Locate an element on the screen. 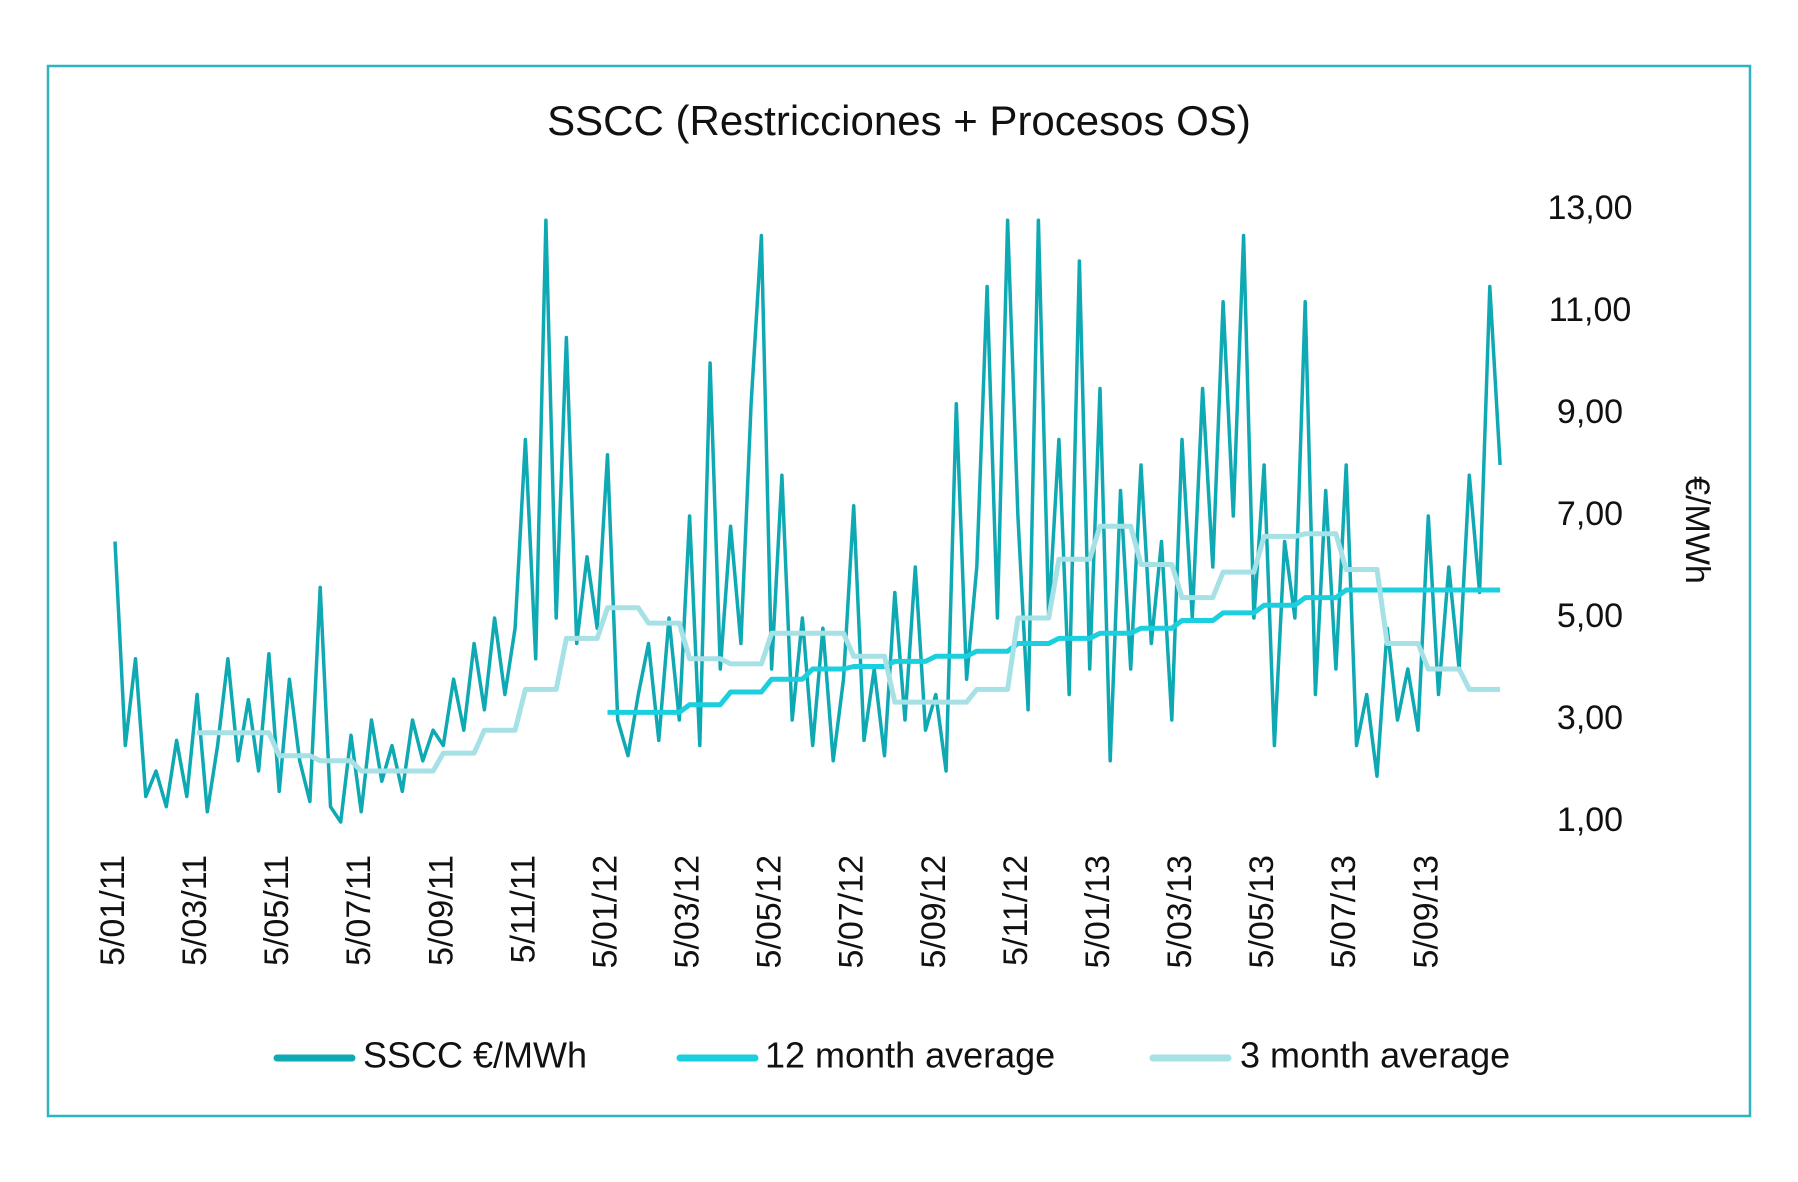 The image size is (1798, 1182). x-tick-label: 5/11/12 is located at coordinates (1016, 910).